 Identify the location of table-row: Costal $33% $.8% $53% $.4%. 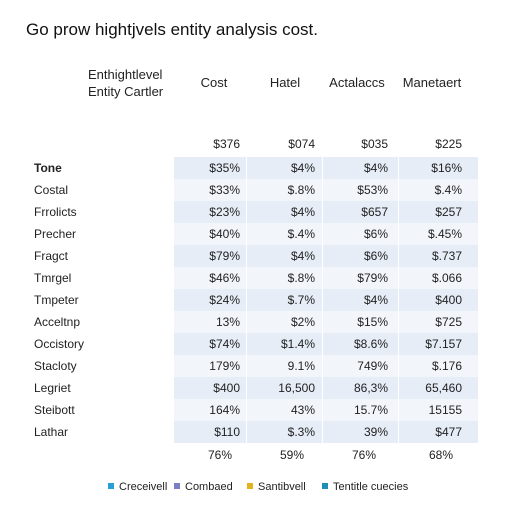
(254, 190).